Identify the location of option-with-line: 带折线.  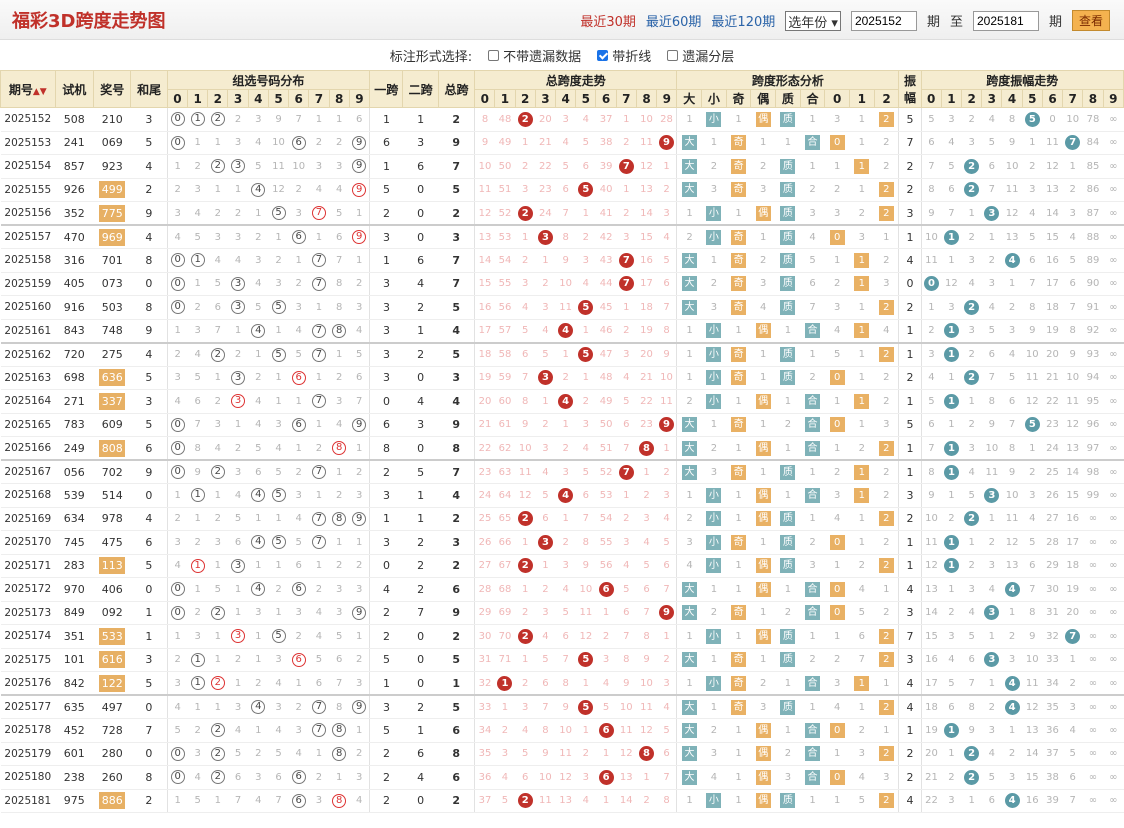
(624, 55).